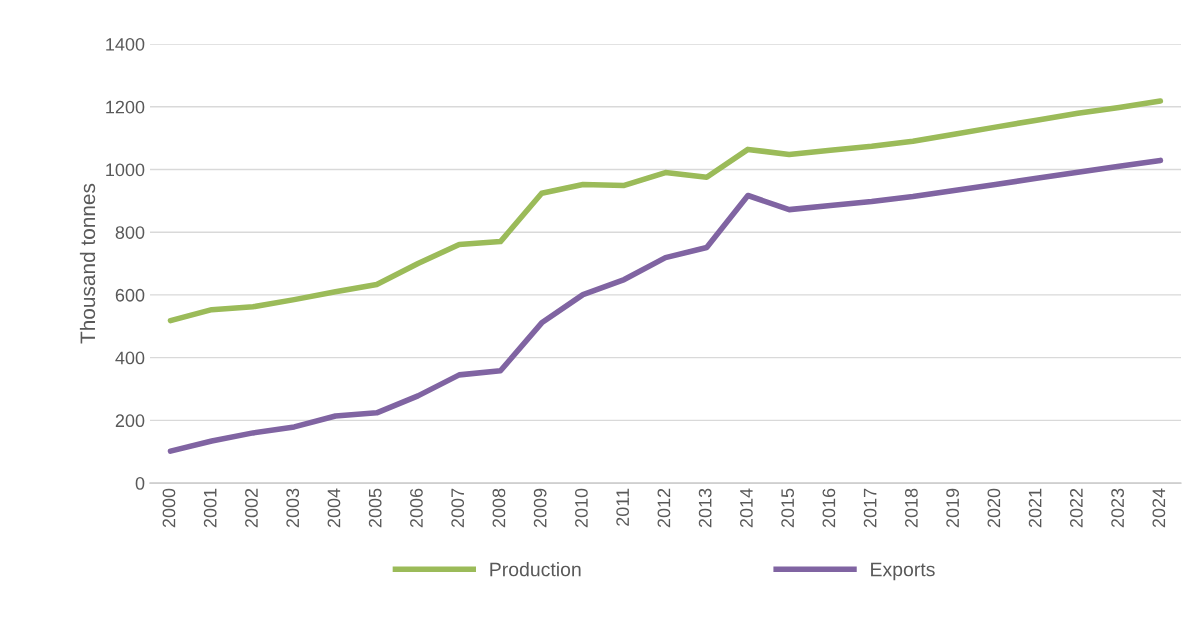  Describe the element at coordinates (788, 508) in the screenshot. I see `x-tick-label: 2015` at that location.